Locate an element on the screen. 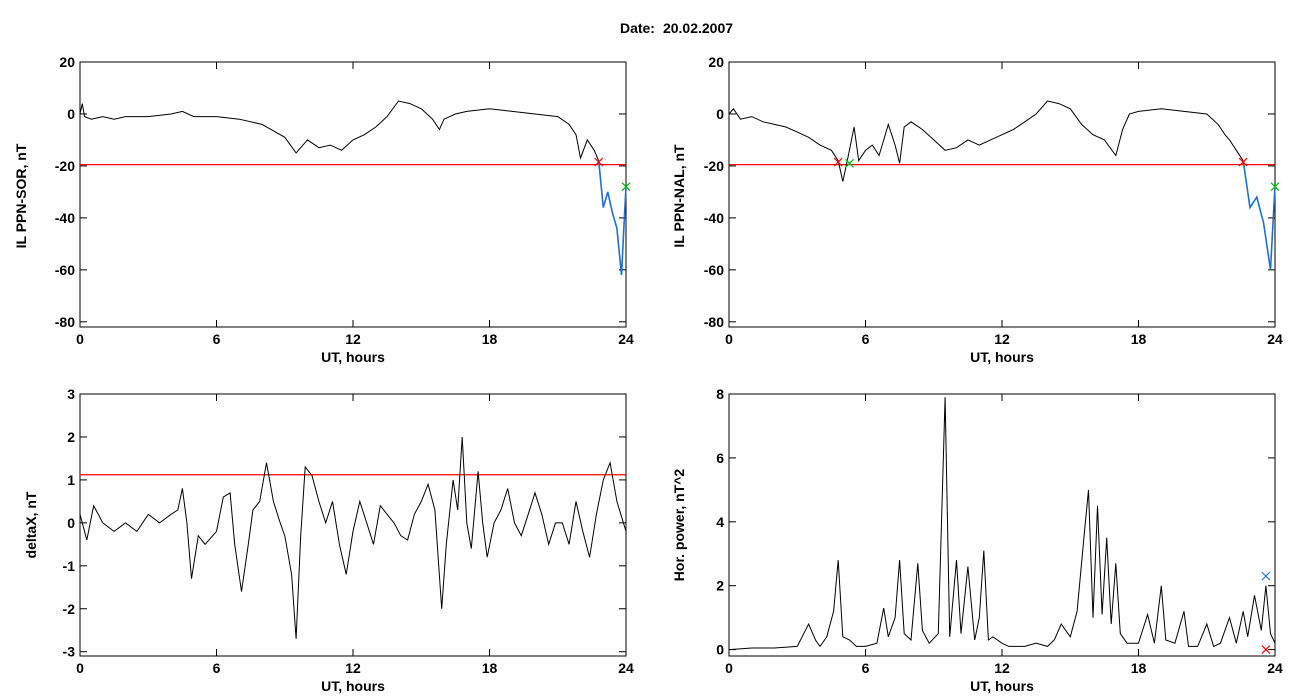 This screenshot has height=700, width=1300. xlabel-deltax: UT, hours is located at coordinates (353, 686).